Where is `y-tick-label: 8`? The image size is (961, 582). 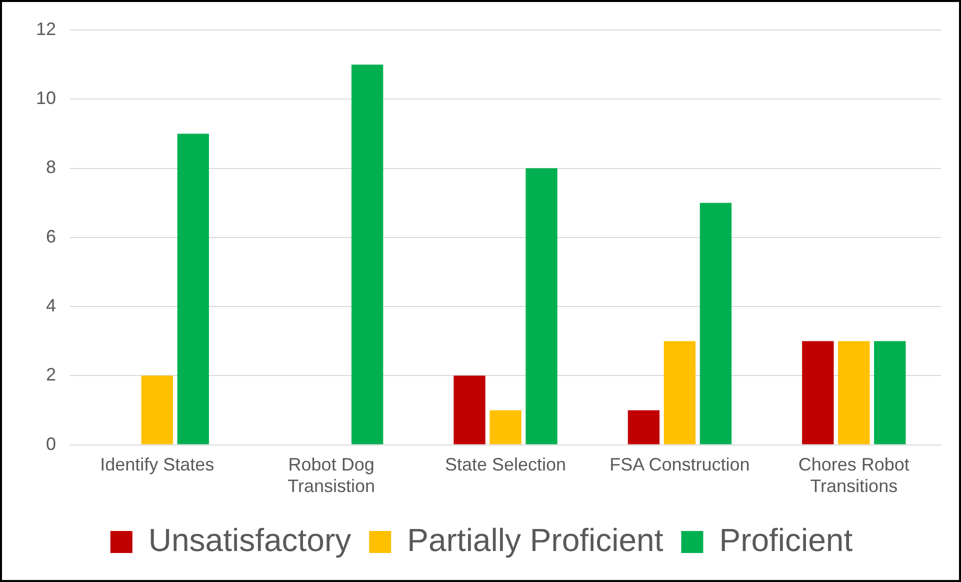
y-tick-label: 8 is located at coordinates (51, 167).